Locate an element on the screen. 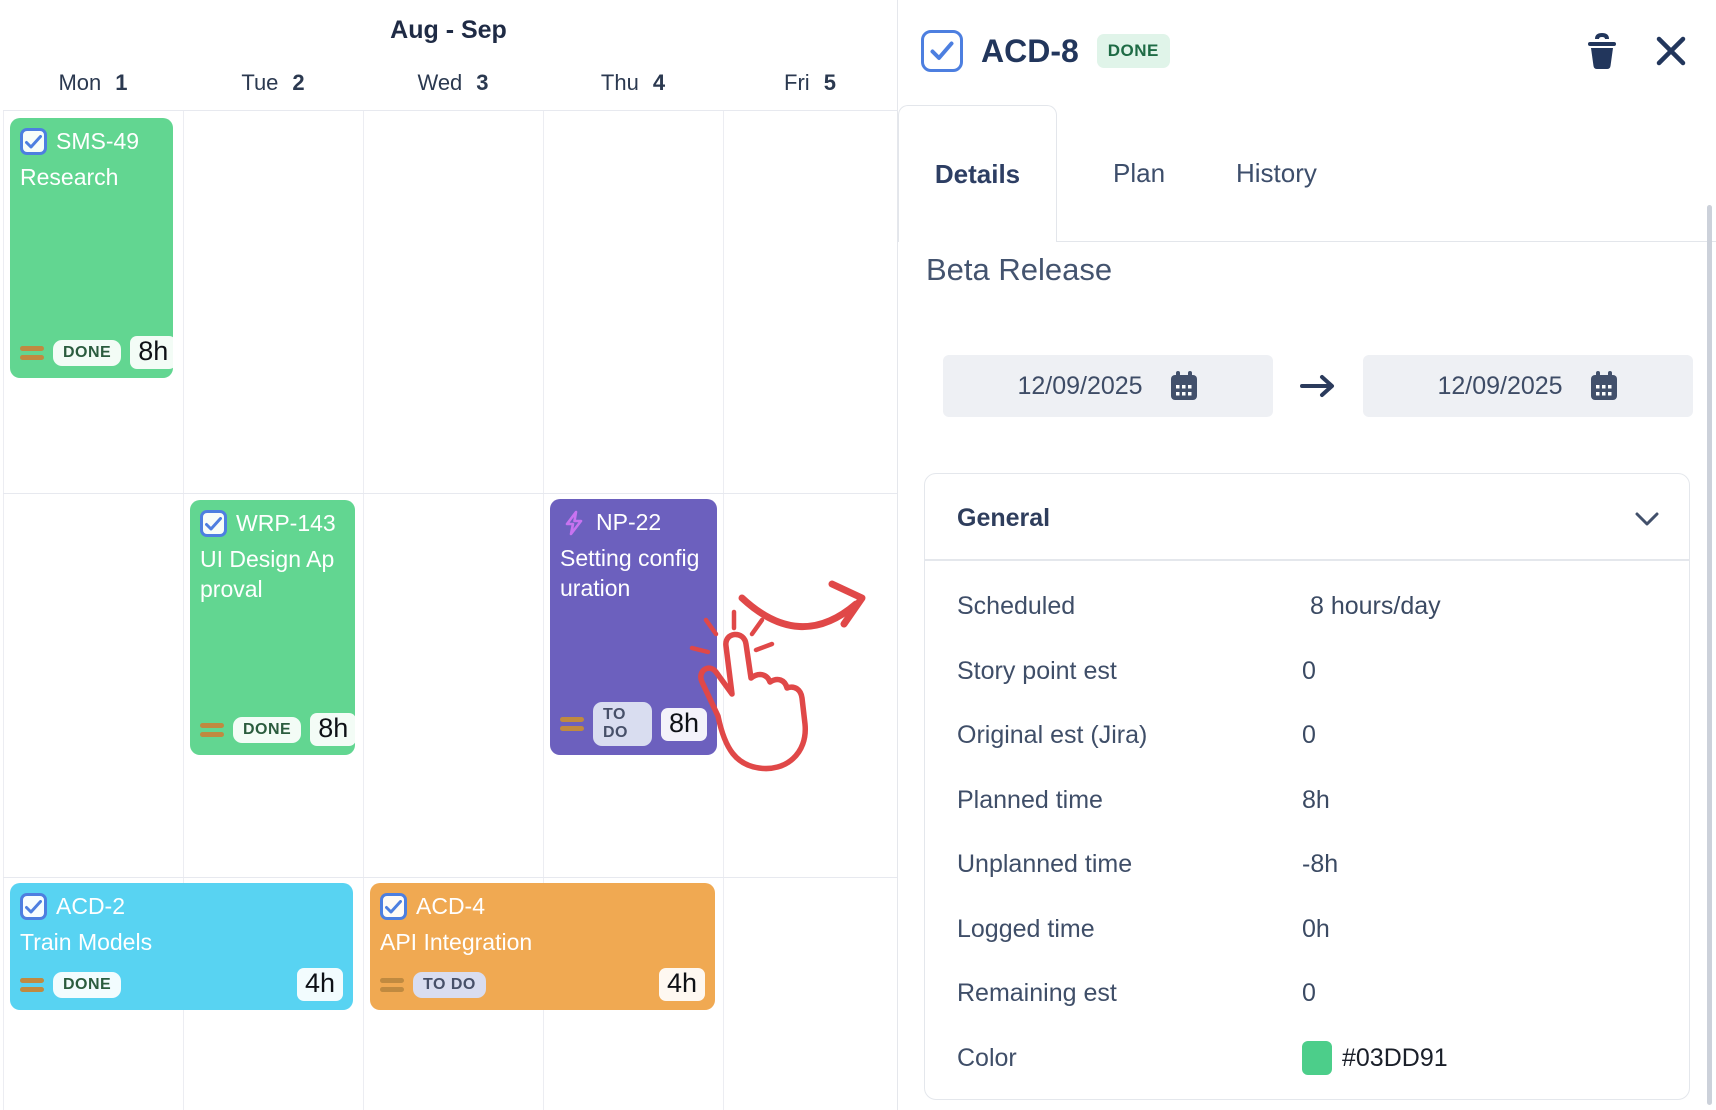 This screenshot has height=1110, width=1716. field-label: Scheduled is located at coordinates (1016, 606).